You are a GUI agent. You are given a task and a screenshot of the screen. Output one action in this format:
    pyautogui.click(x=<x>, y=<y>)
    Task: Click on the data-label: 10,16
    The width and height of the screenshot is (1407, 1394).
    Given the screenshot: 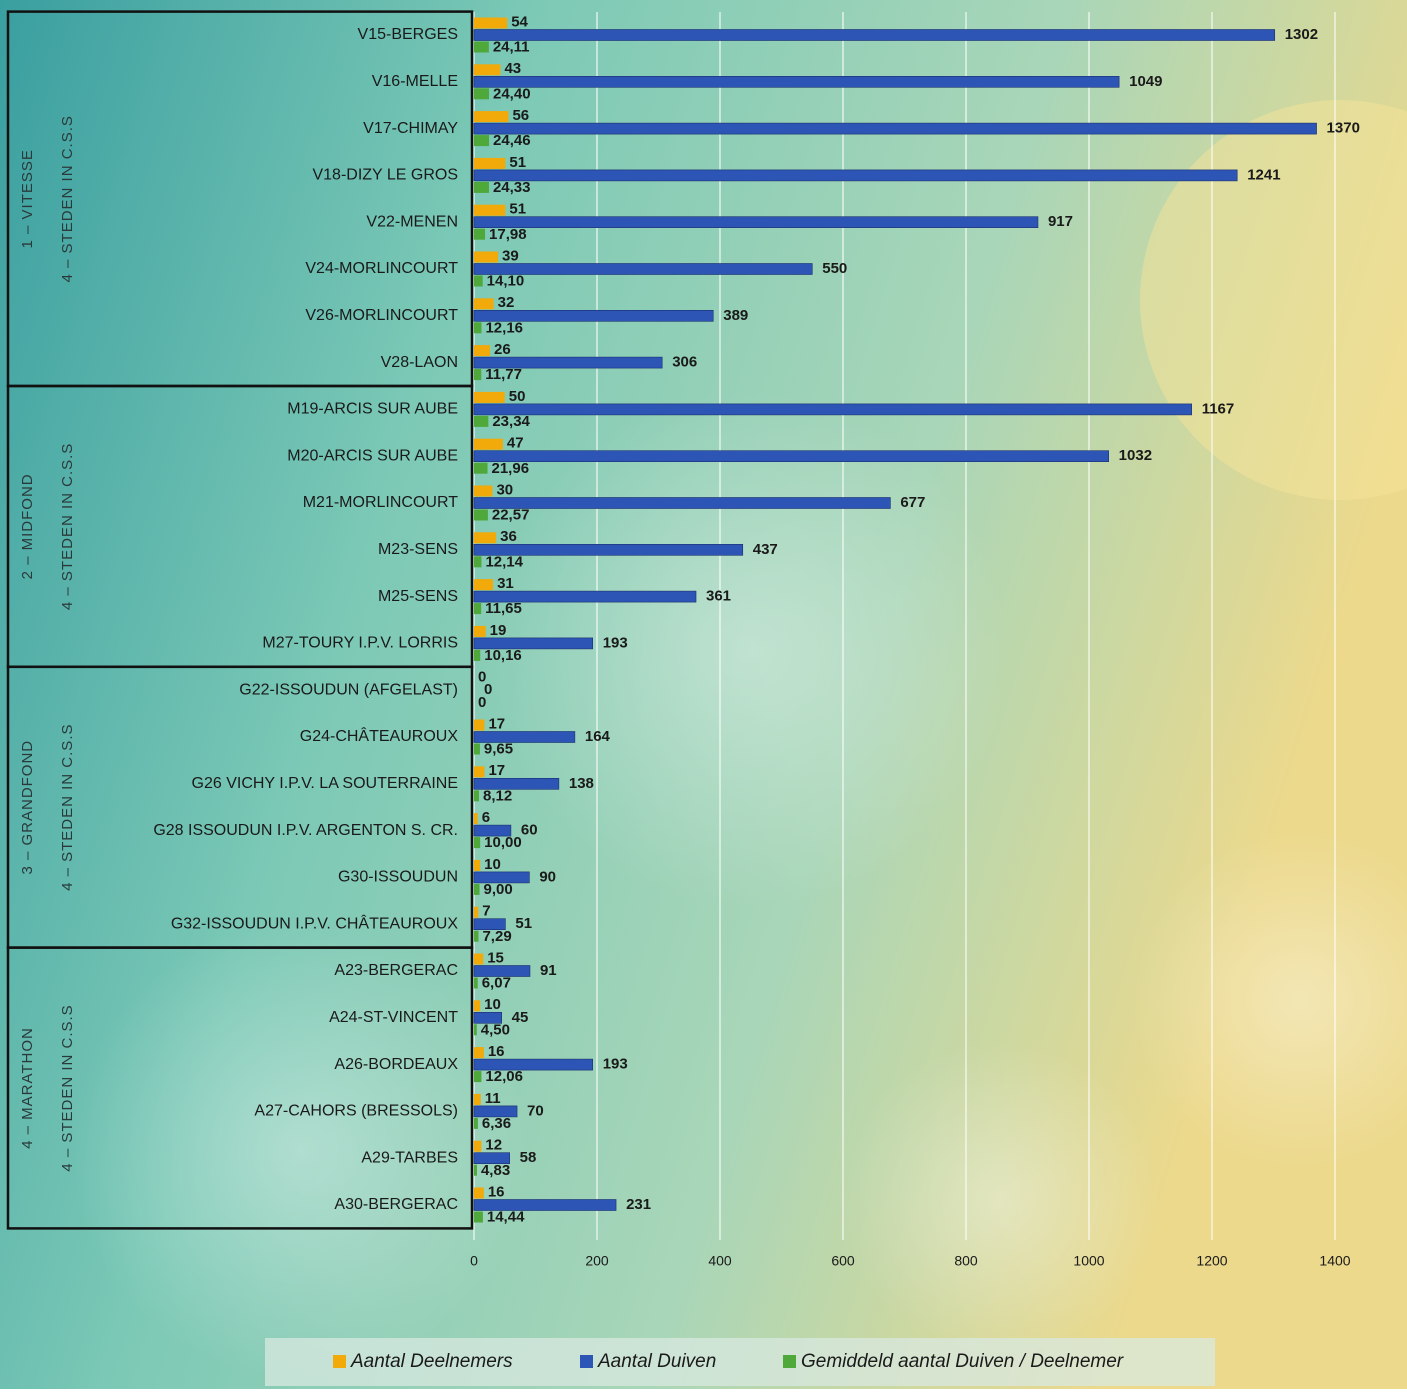 What is the action you would take?
    pyautogui.click(x=503, y=655)
    